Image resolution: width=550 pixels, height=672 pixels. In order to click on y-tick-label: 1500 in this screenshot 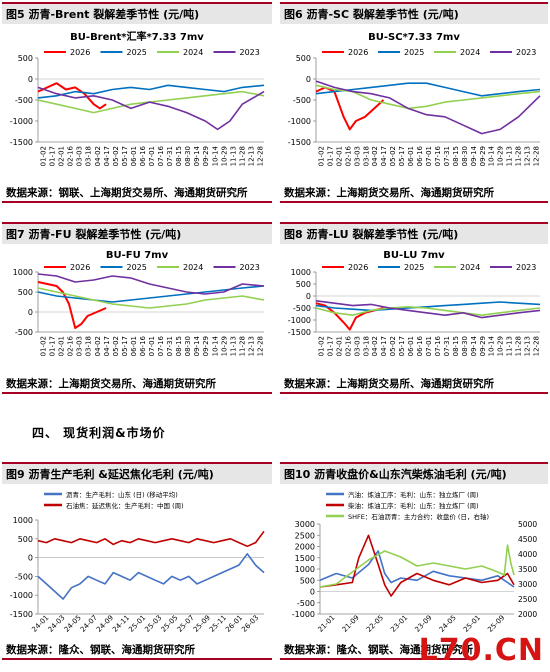, I will do `click(305, 558)`.